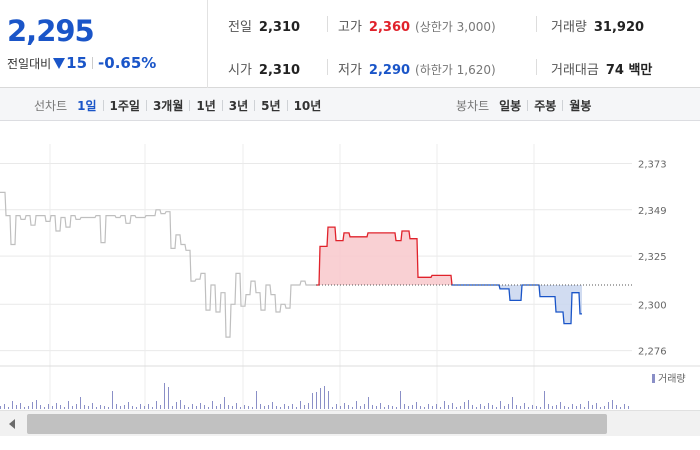  Describe the element at coordinates (455, 70) in the screenshot. I see `lower-limit: (하한가 1,620)` at that location.